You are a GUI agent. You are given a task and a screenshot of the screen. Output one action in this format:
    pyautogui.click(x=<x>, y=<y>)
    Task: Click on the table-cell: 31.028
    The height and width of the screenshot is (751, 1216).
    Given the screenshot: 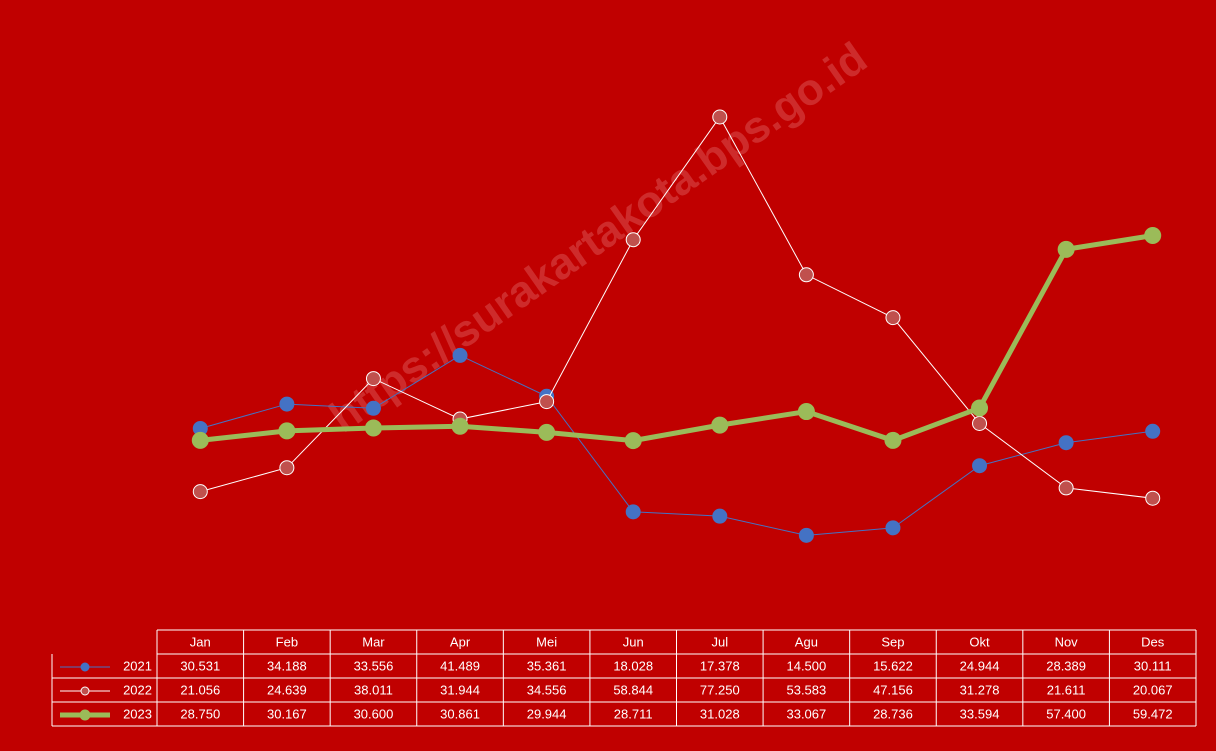 What is the action you would take?
    pyautogui.click(x=720, y=713)
    